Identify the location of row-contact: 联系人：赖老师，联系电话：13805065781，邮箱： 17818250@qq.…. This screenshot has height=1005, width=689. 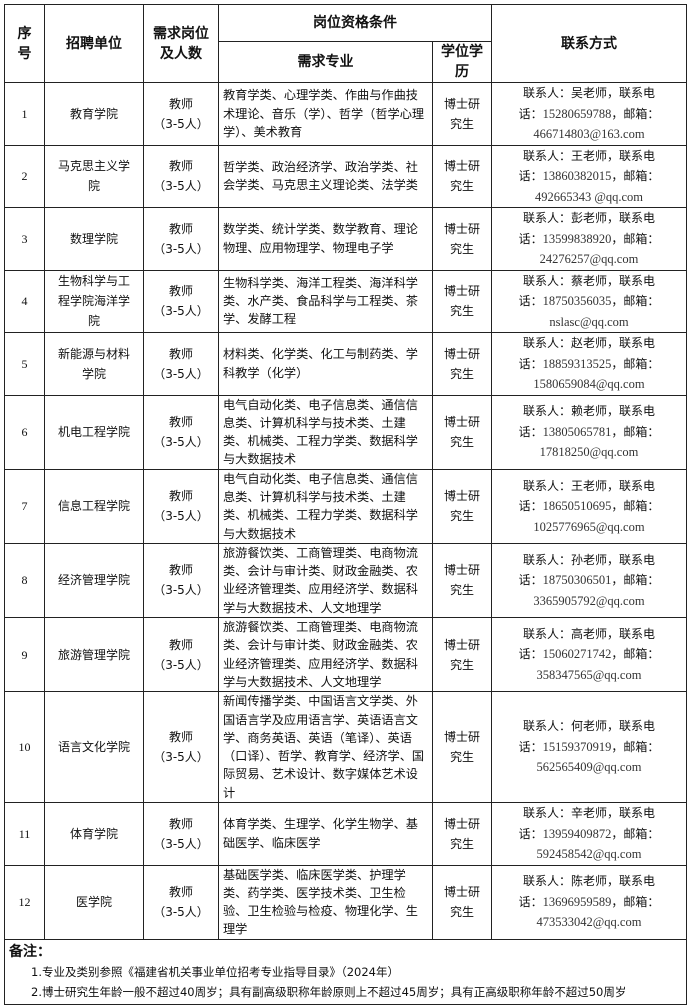
(589, 432).